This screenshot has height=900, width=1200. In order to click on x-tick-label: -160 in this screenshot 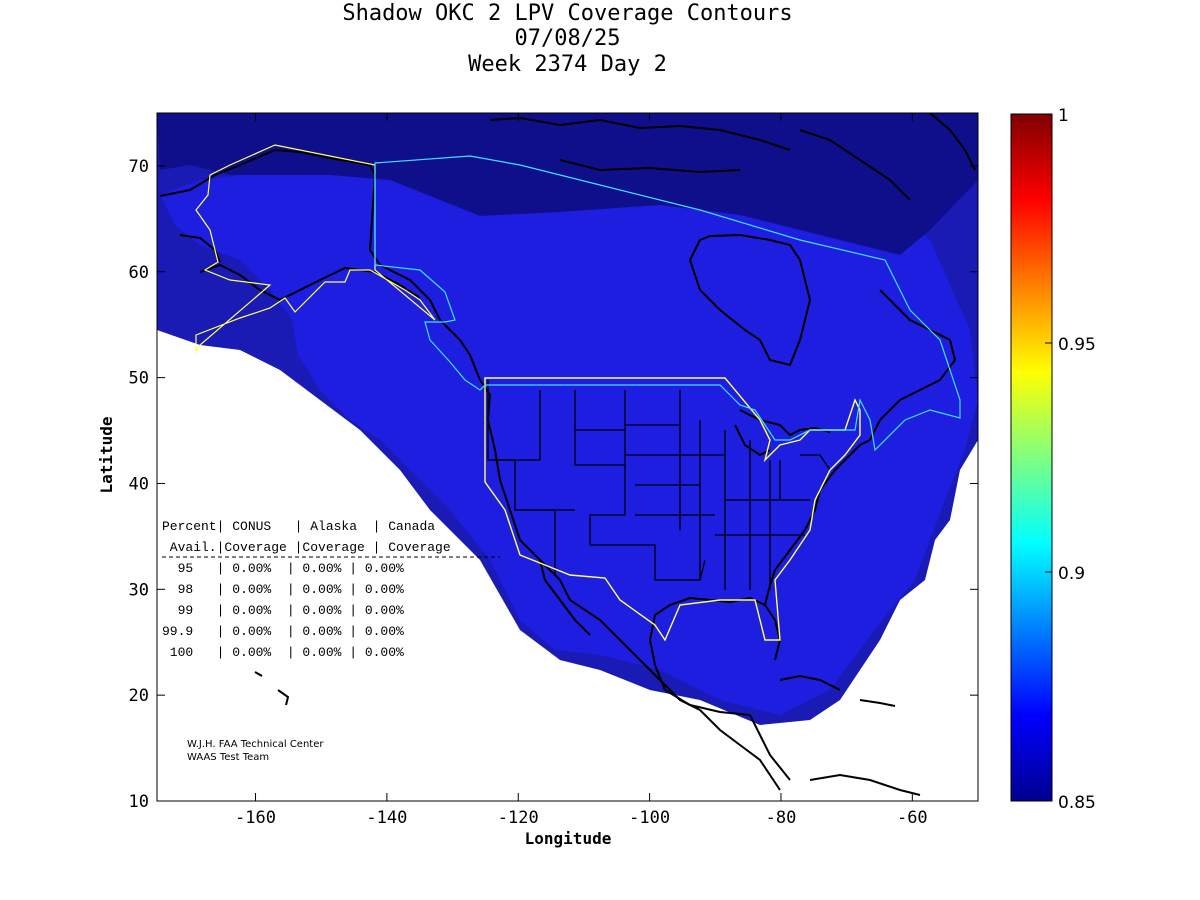, I will do `click(255, 818)`.